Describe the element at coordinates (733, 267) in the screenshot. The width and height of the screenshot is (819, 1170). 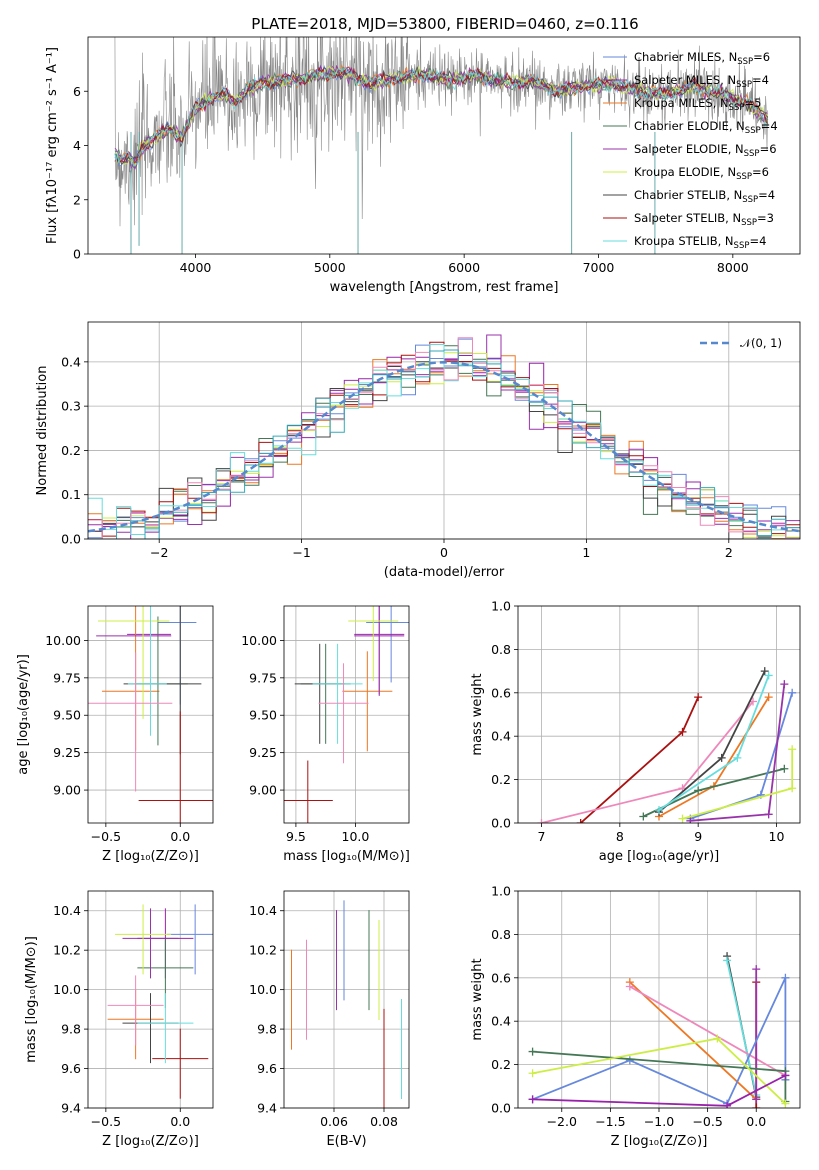
I see `x-tick-label: 8000` at that location.